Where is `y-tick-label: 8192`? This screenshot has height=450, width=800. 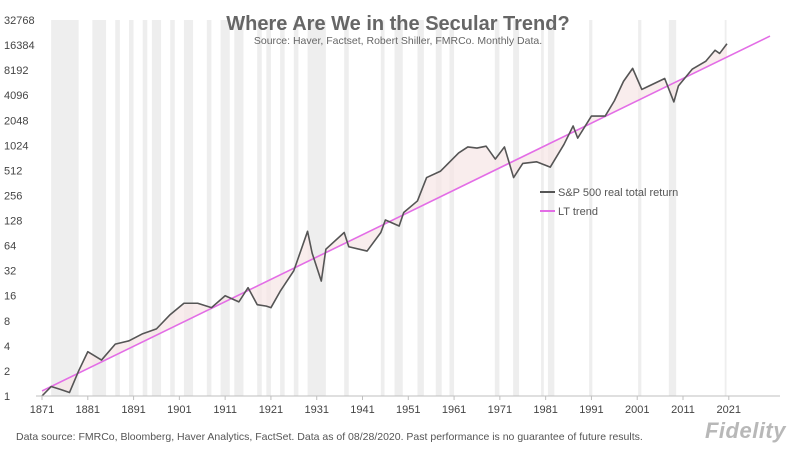 y-tick-label: 8192 is located at coordinates (16, 71).